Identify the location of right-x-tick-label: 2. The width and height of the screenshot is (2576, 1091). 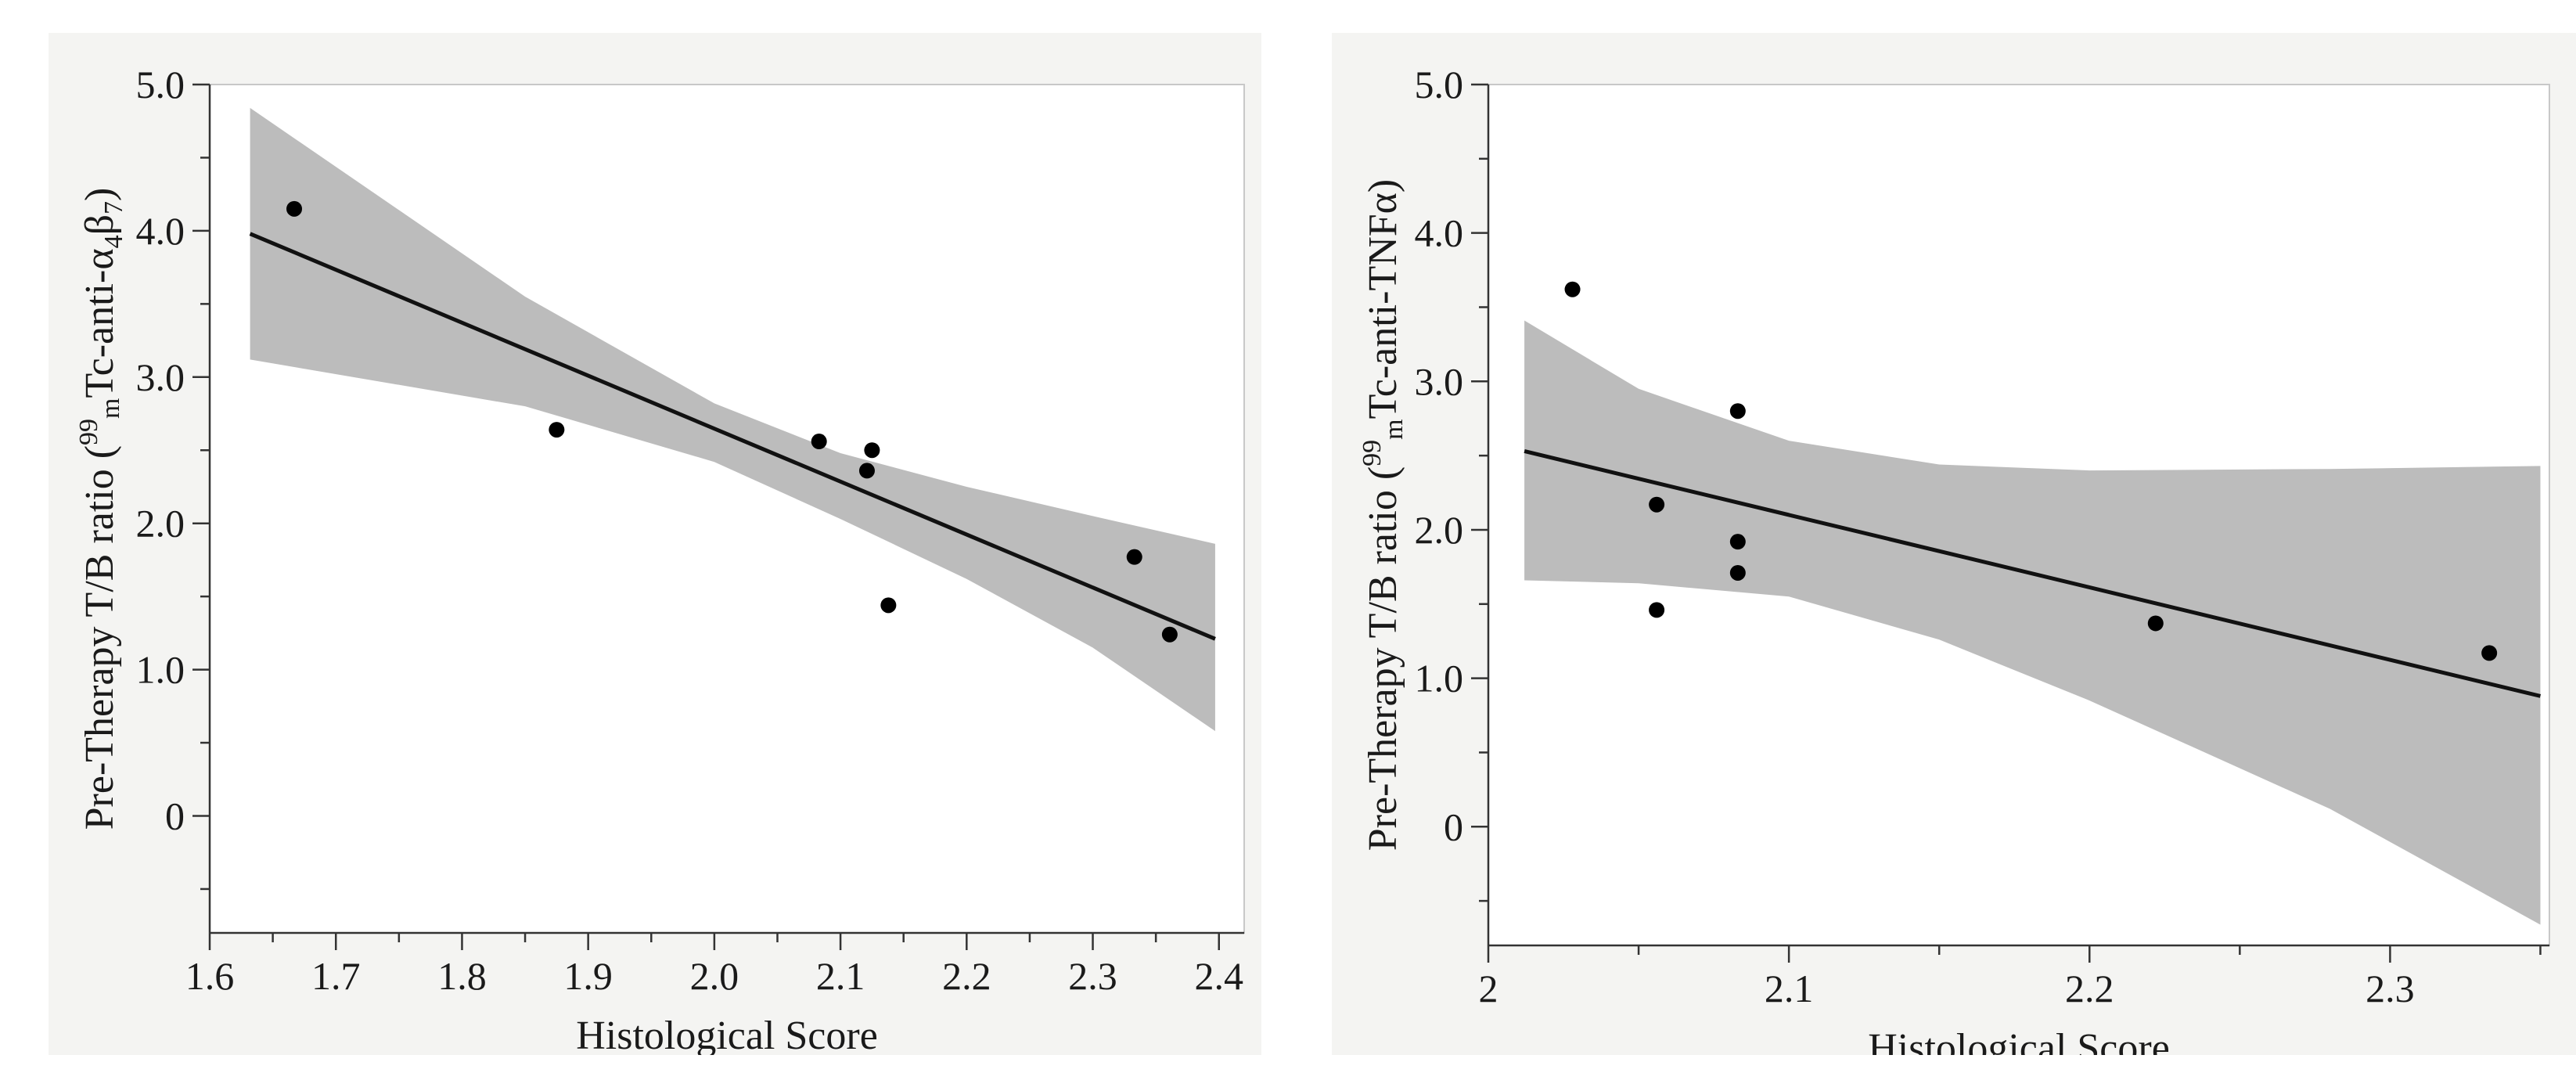
(1488, 989).